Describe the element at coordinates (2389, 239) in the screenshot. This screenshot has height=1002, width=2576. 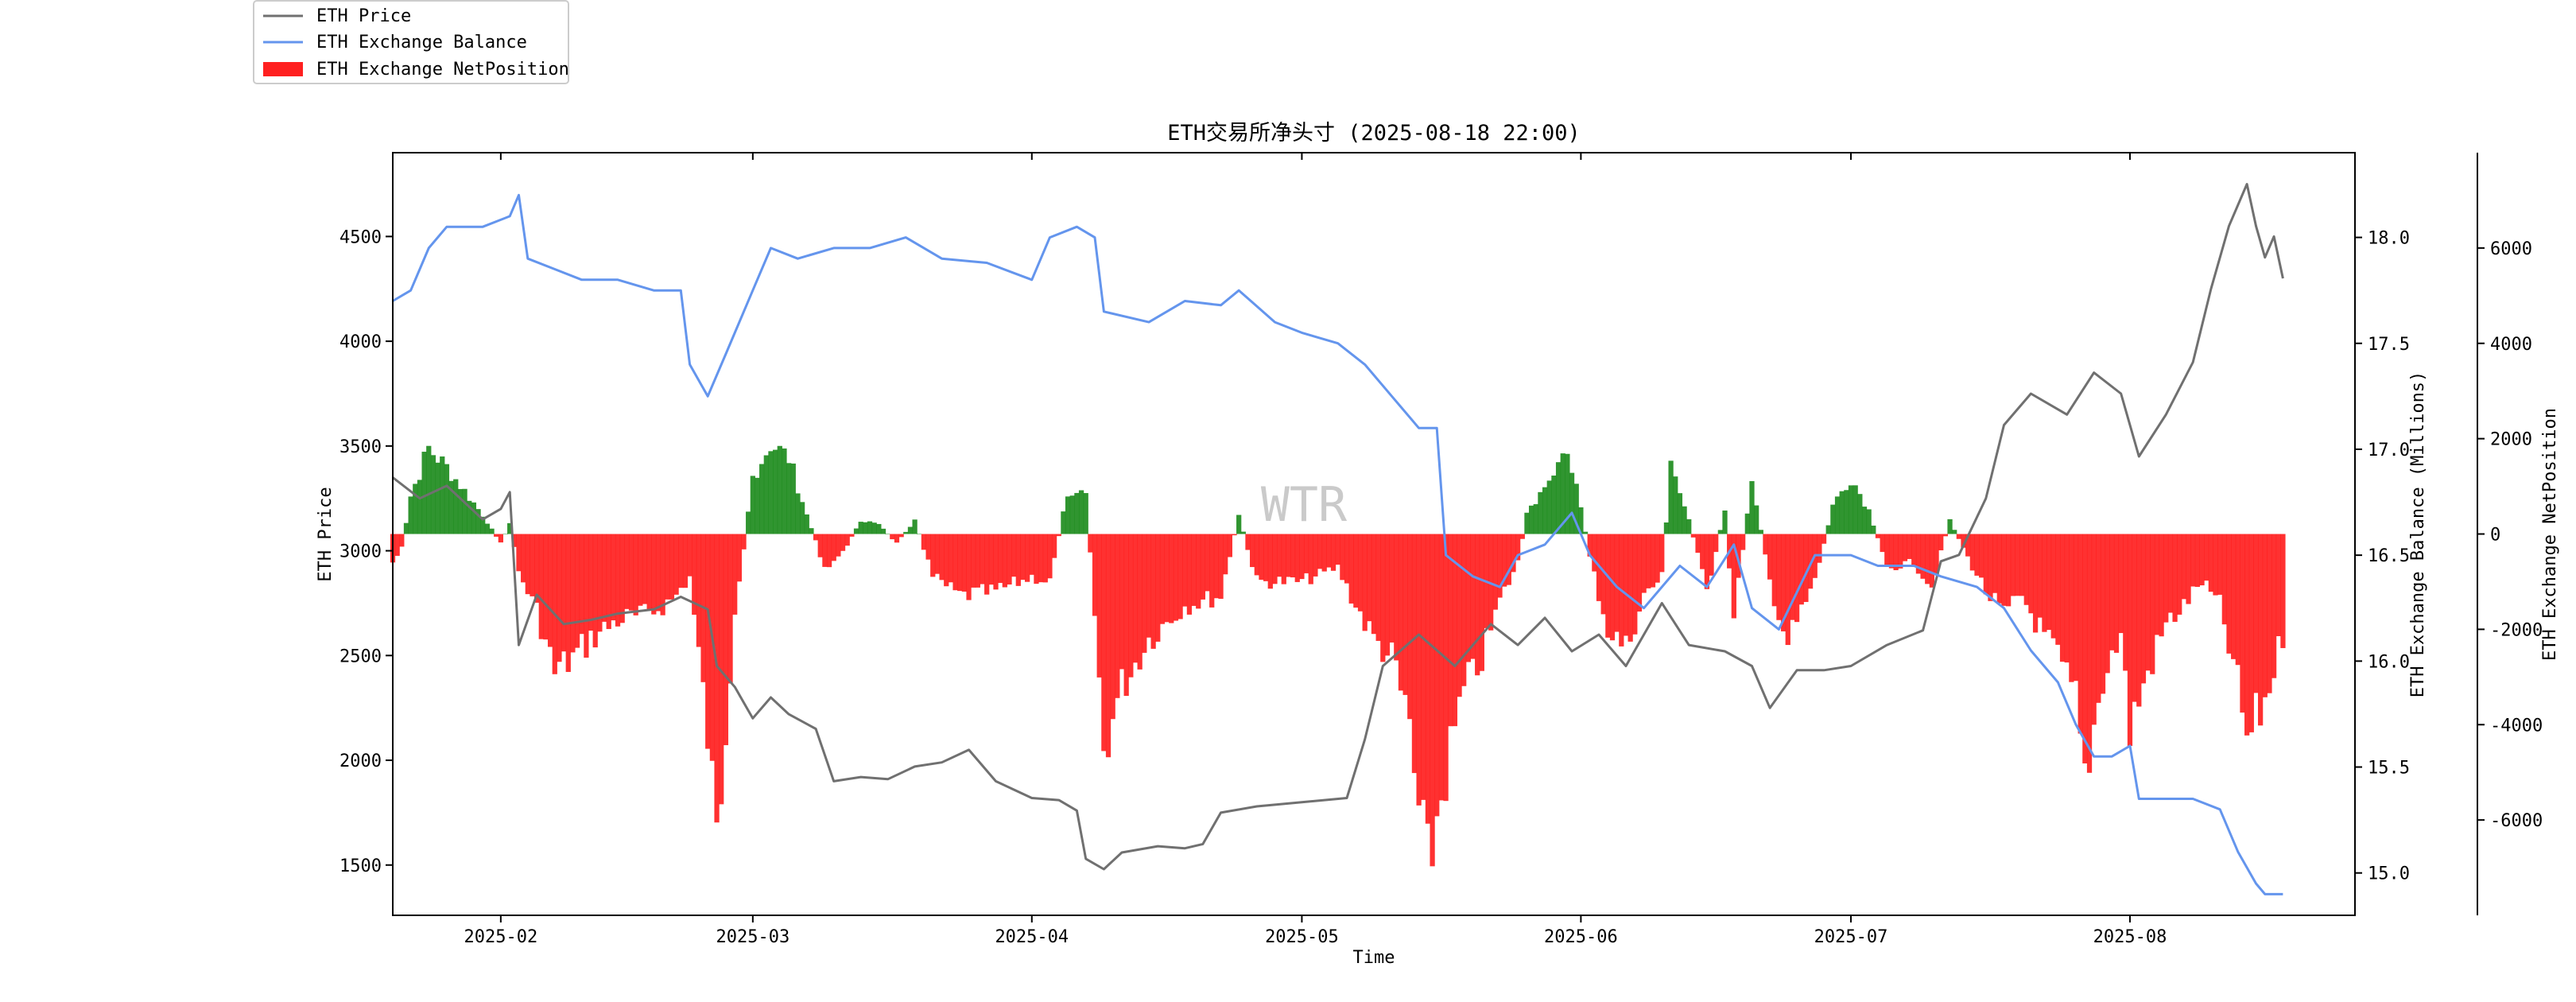
I see `balance-tick-label: 18.0` at that location.